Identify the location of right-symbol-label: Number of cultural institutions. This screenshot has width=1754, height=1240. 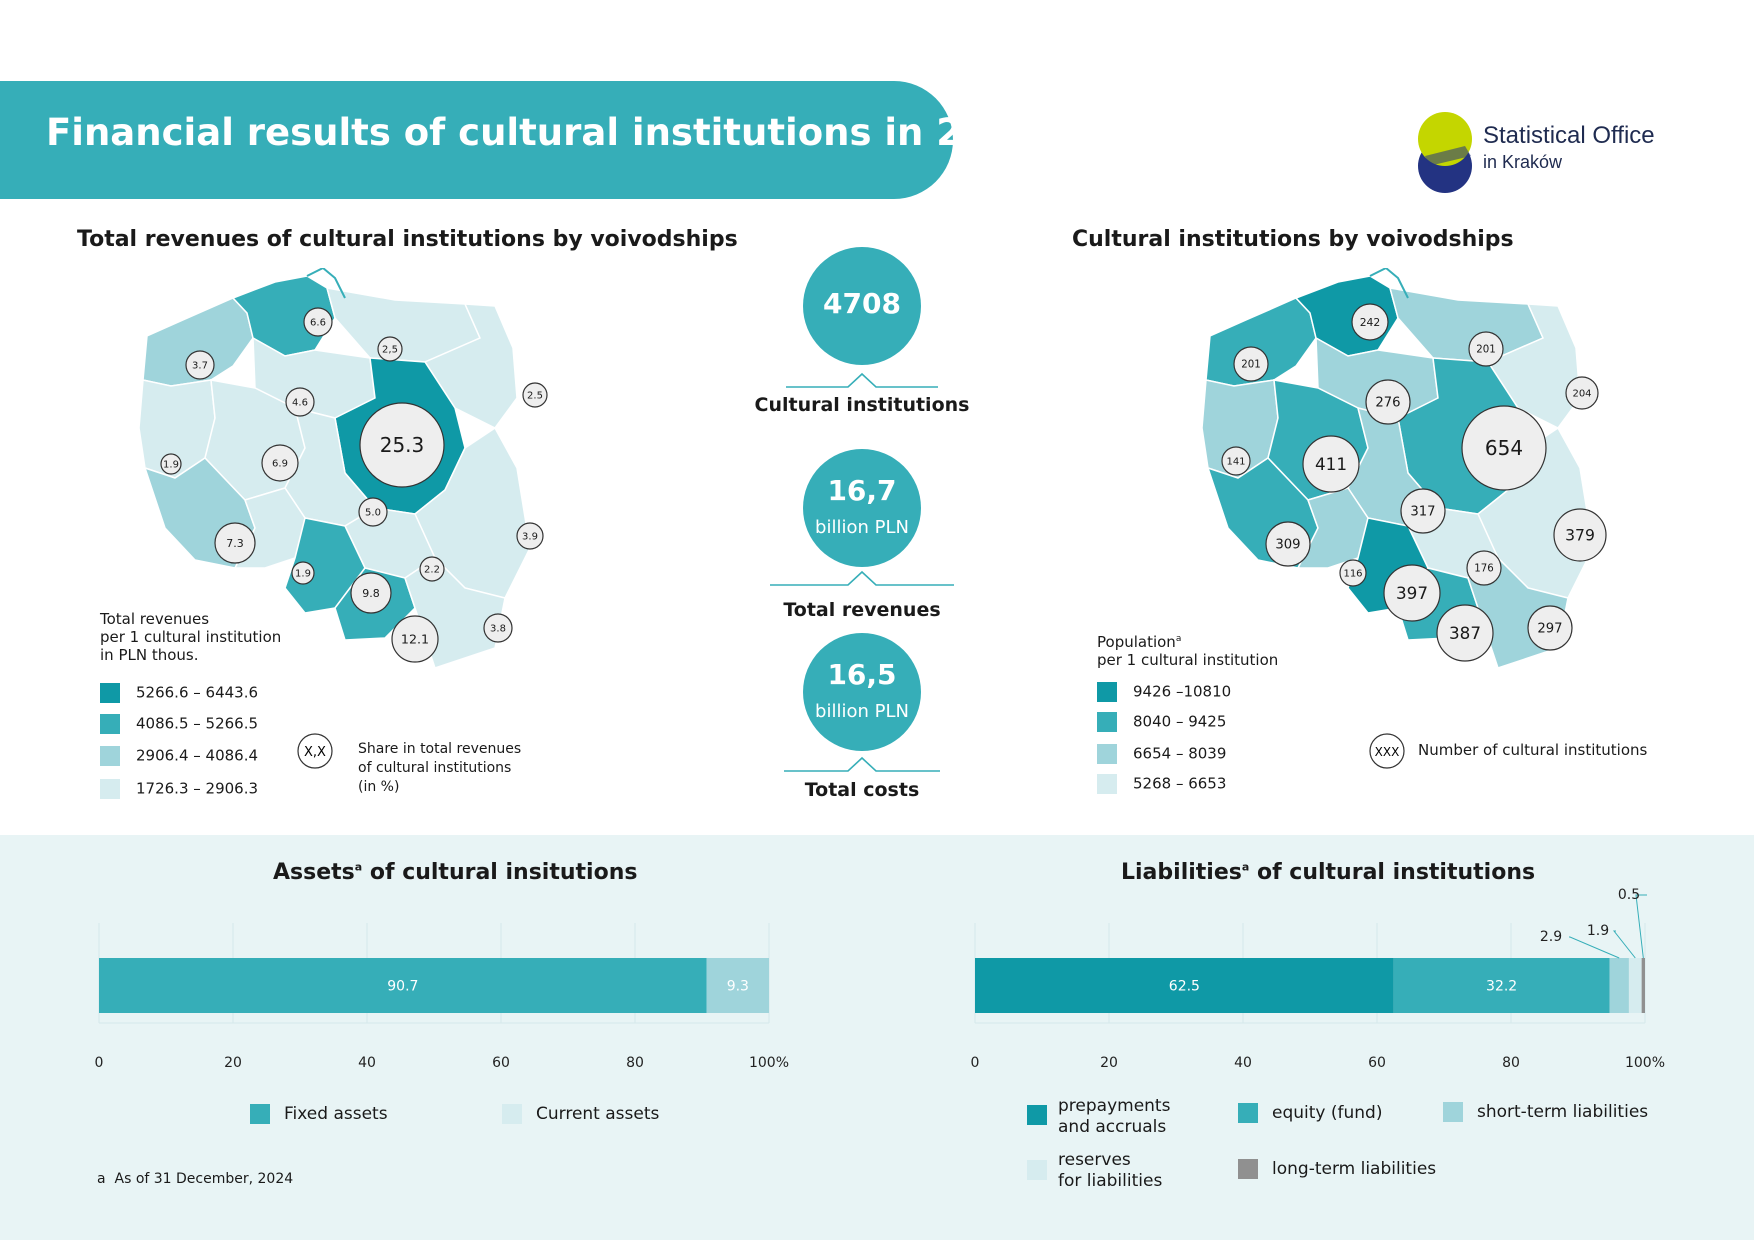
(1533, 750).